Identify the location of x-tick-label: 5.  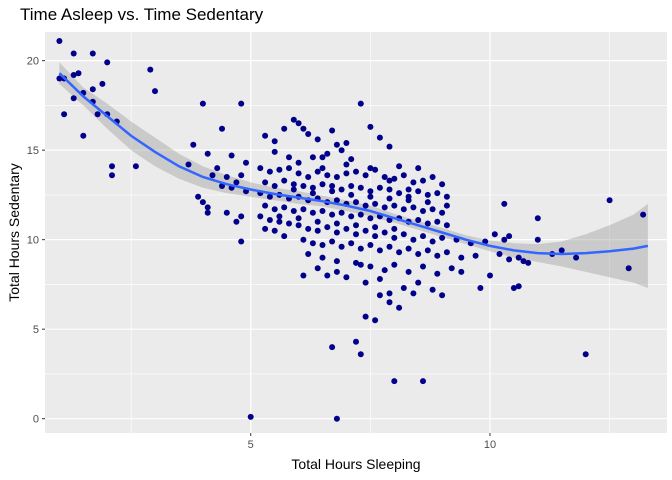
(251, 445).